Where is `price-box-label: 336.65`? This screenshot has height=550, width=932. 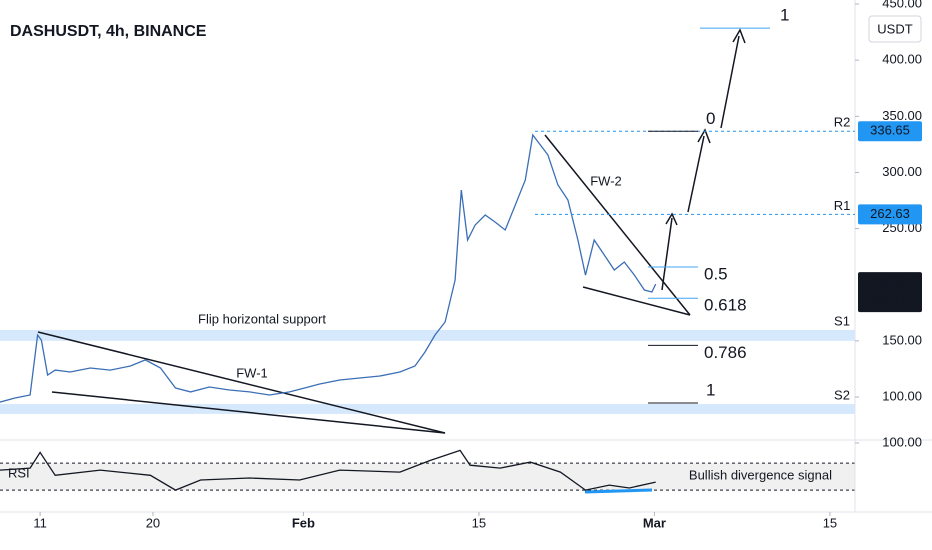 price-box-label: 336.65 is located at coordinates (890, 130).